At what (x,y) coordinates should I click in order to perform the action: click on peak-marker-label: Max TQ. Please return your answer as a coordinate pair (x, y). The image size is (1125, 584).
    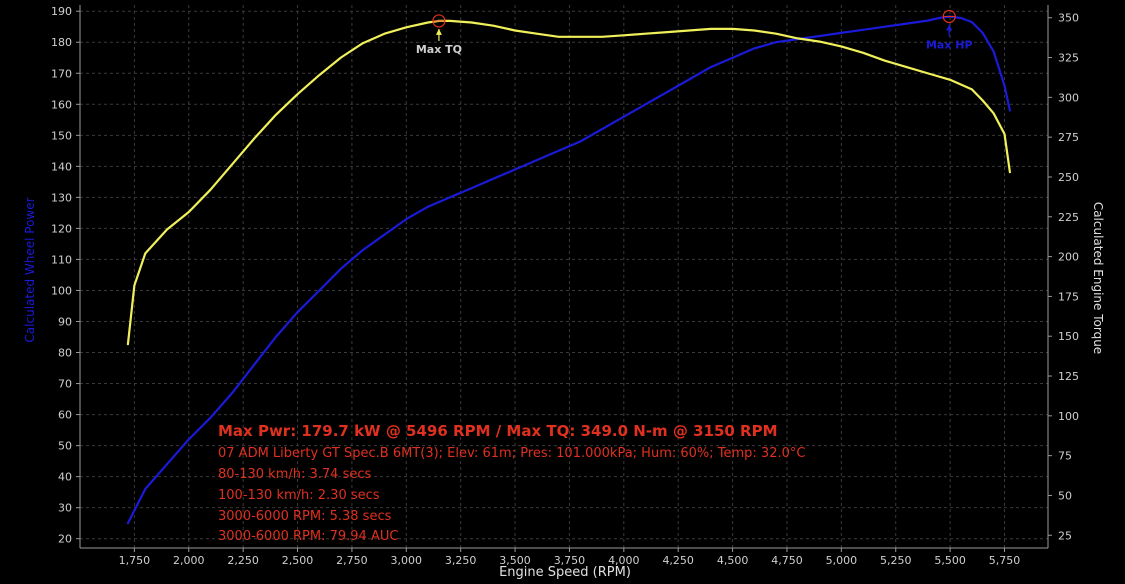
    Looking at the image, I should click on (439, 49).